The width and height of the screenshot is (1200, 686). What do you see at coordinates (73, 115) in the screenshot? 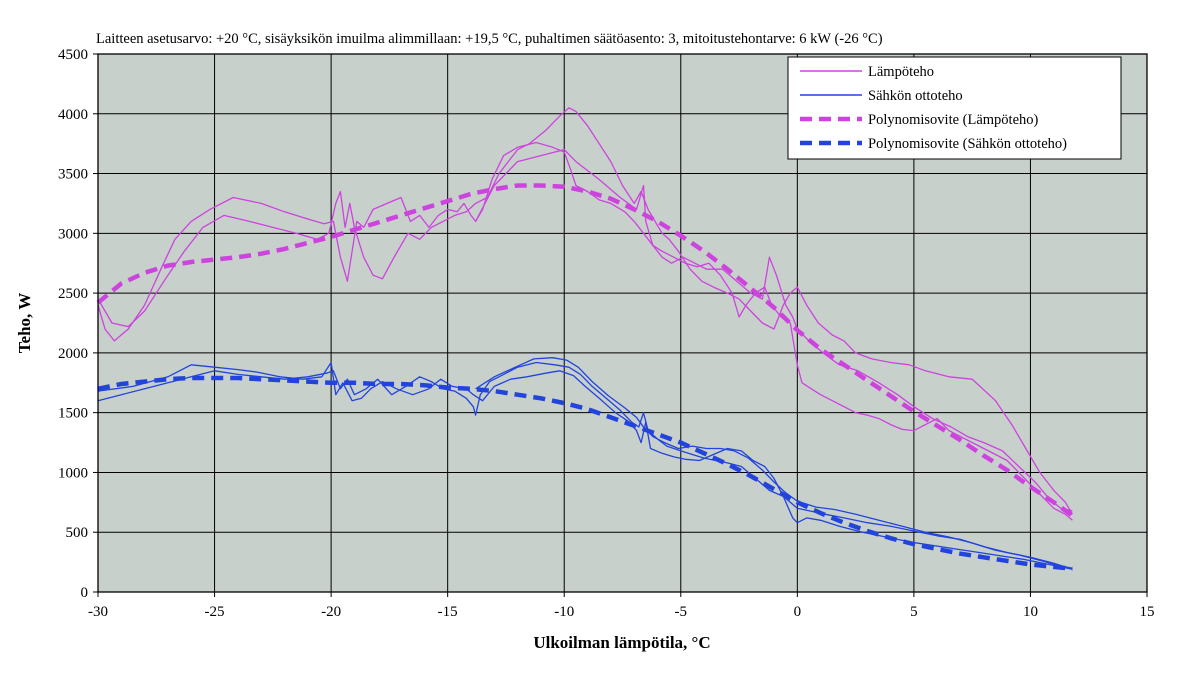
I see `y-tick-label: 4000` at bounding box center [73, 115].